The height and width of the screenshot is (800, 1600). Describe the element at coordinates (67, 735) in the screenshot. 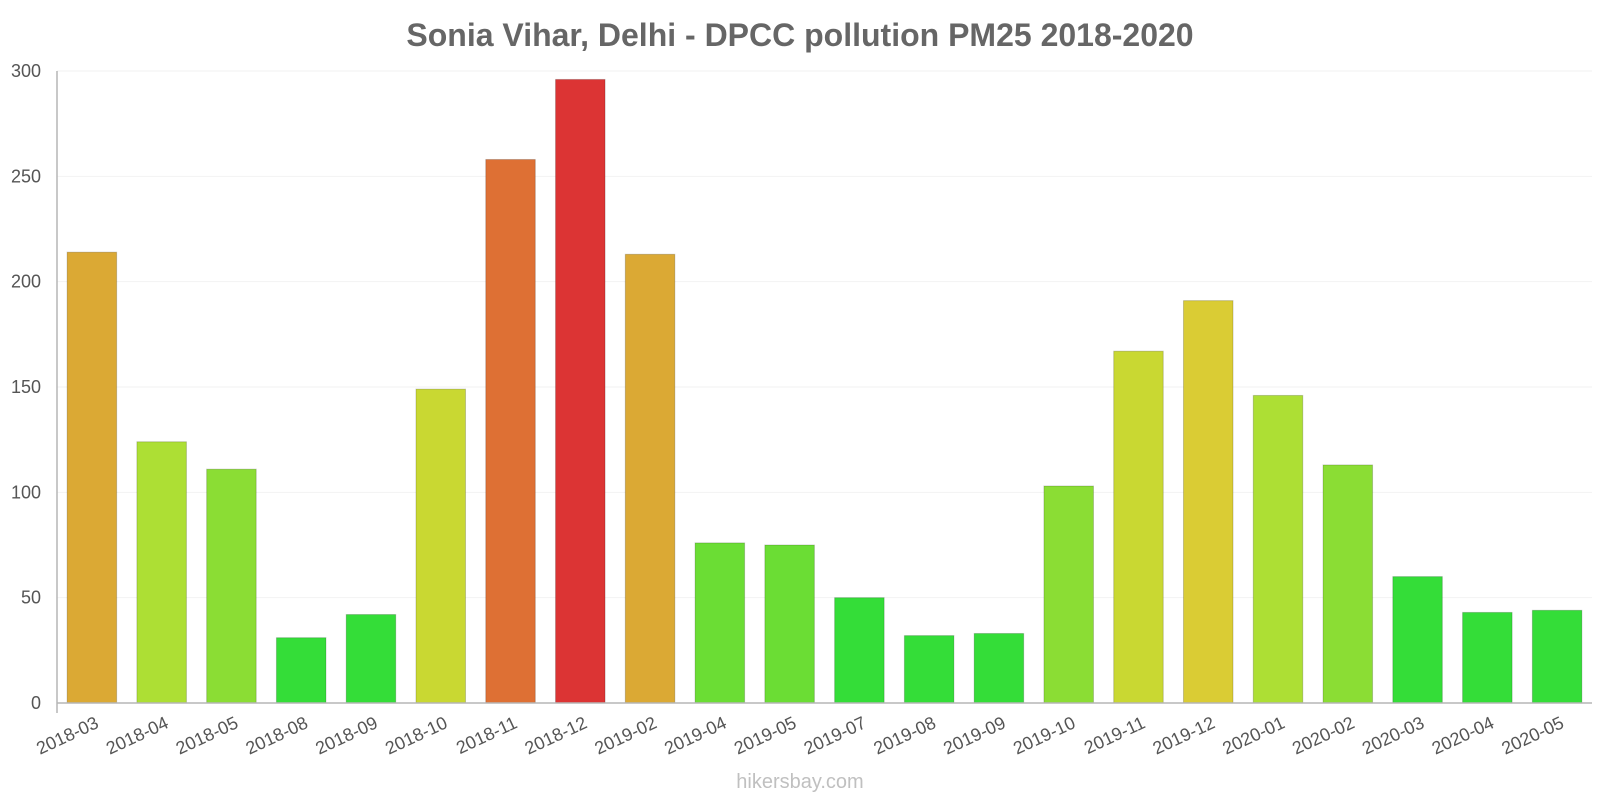

I see `x-tick-label: 2018-03` at that location.